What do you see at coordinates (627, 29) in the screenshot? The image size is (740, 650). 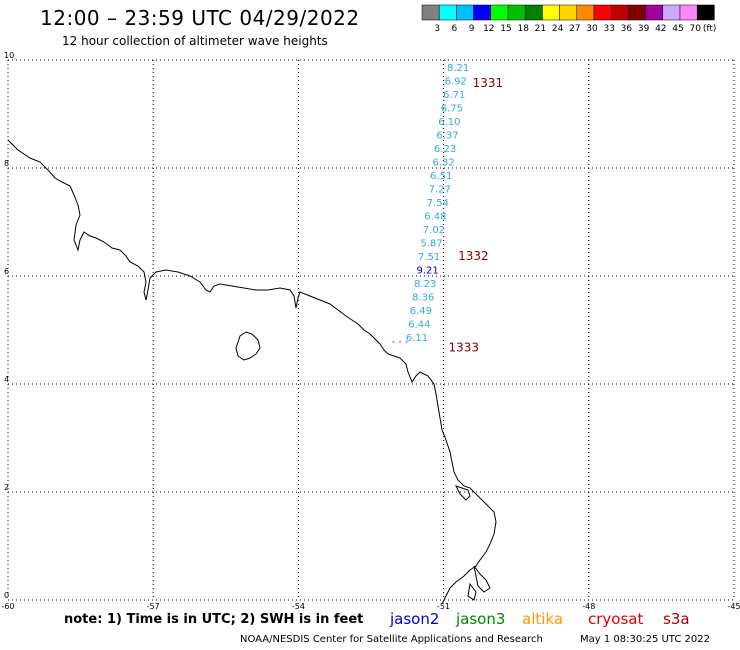 I see `legend-label: 36` at bounding box center [627, 29].